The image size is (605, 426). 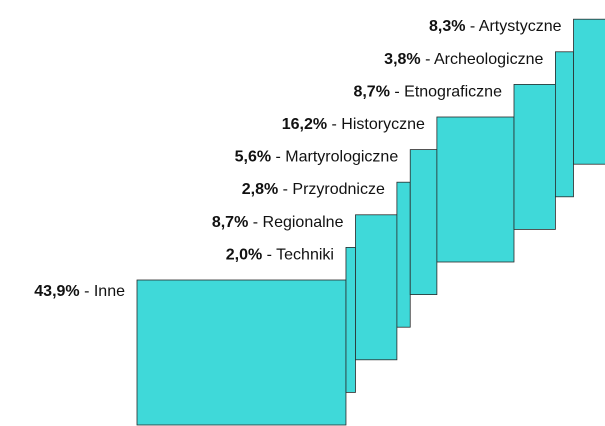 What do you see at coordinates (253, 157) in the screenshot?
I see `value-label: 5,6%` at bounding box center [253, 157].